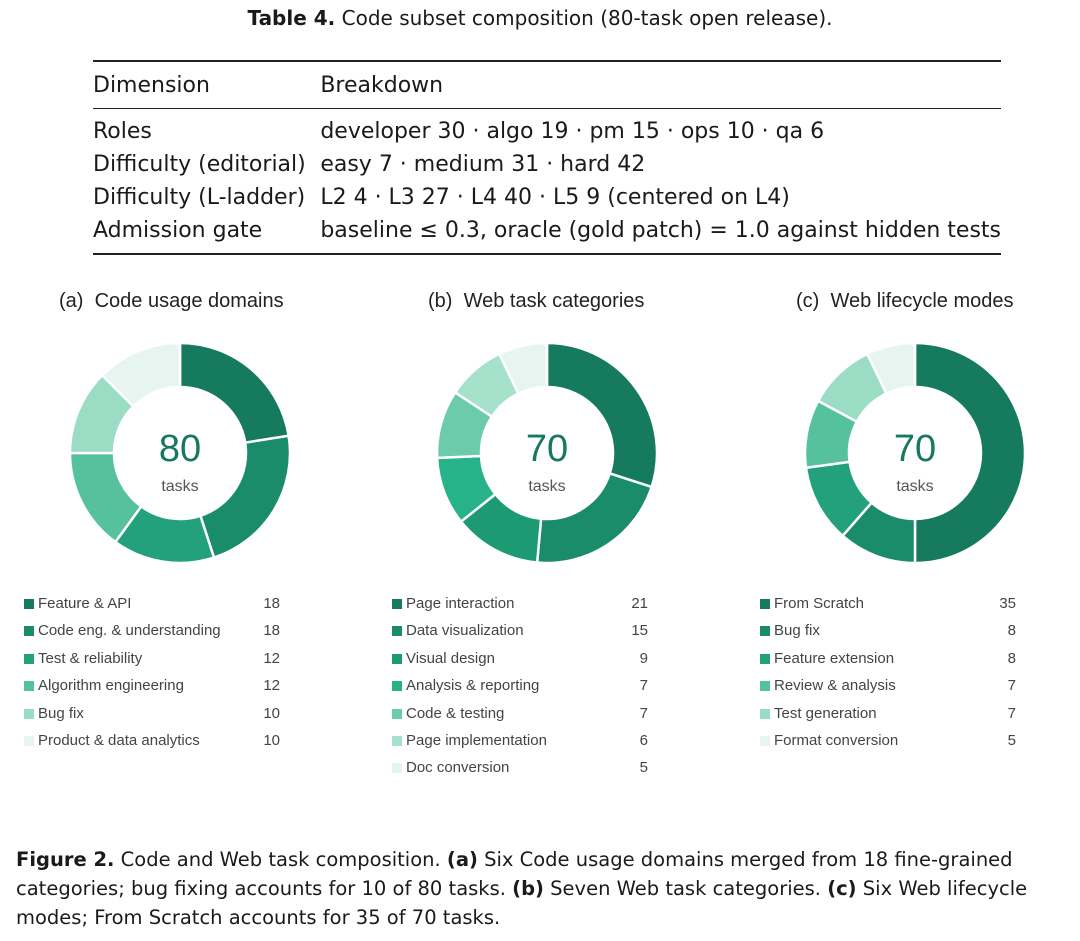 Image resolution: width=1080 pixels, height=941 pixels. I want to click on legend-value: 18, so click(271, 631).